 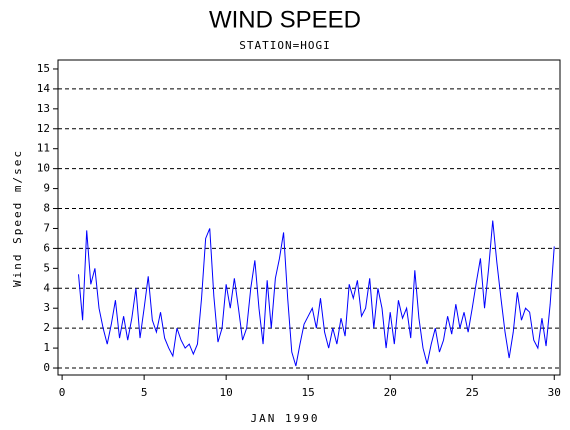 What do you see at coordinates (285, 19) in the screenshot?
I see `chart-title: WIND SPEED` at bounding box center [285, 19].